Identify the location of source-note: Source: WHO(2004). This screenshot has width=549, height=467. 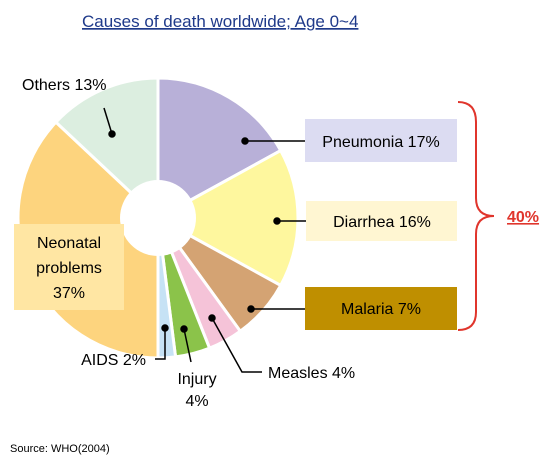
(60, 449).